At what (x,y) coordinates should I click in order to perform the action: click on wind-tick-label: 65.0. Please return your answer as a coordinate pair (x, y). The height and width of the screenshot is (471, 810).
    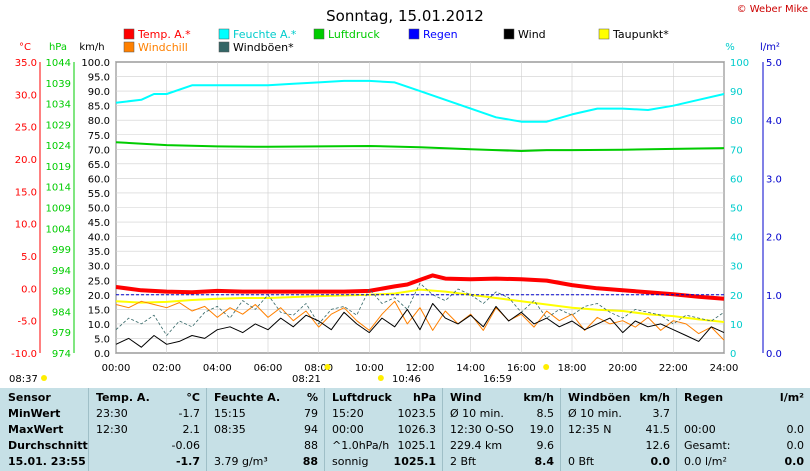
    Looking at the image, I should click on (99, 165).